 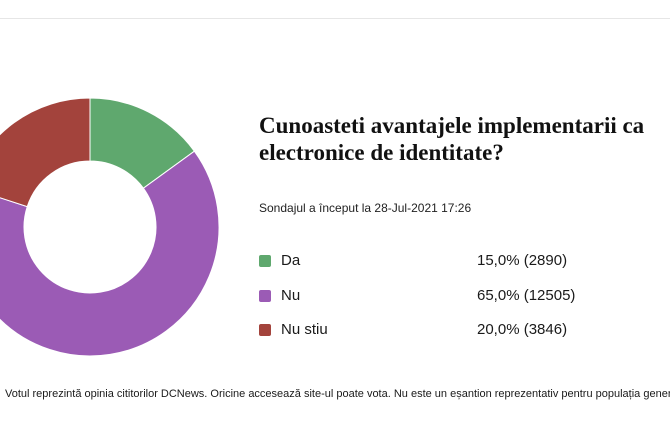 I want to click on option-label: Nu, so click(x=291, y=295).